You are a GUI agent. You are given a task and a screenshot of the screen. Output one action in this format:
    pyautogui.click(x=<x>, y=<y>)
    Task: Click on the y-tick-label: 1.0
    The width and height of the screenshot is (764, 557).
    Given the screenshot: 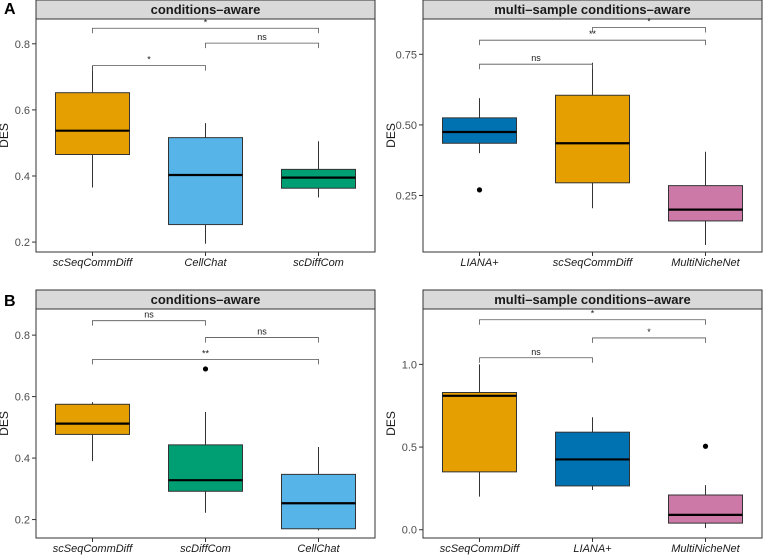 What is the action you would take?
    pyautogui.click(x=409, y=365)
    